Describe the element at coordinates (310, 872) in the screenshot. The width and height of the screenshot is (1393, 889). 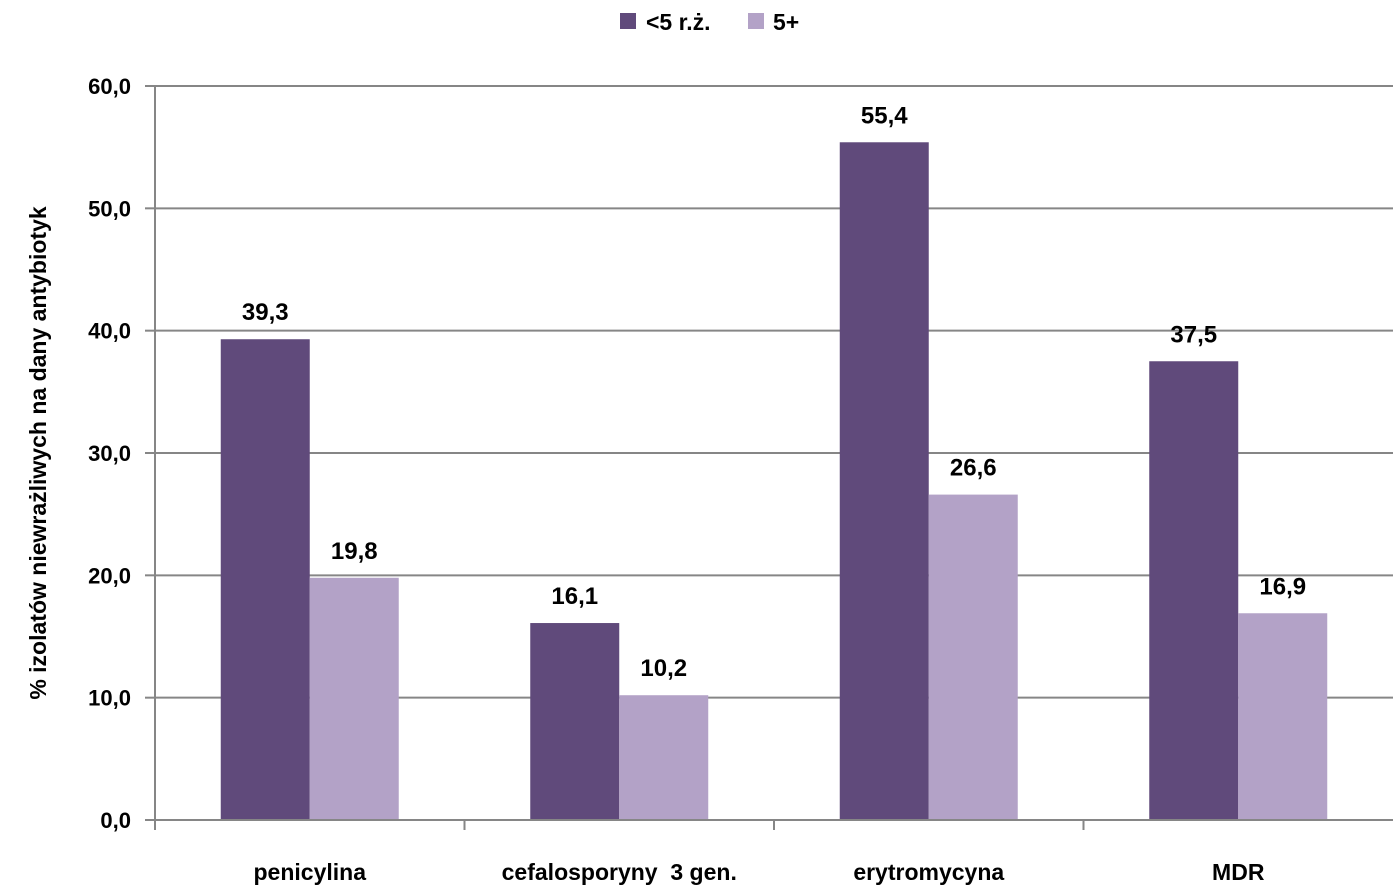
I see `x-tick-label: penicylina` at that location.